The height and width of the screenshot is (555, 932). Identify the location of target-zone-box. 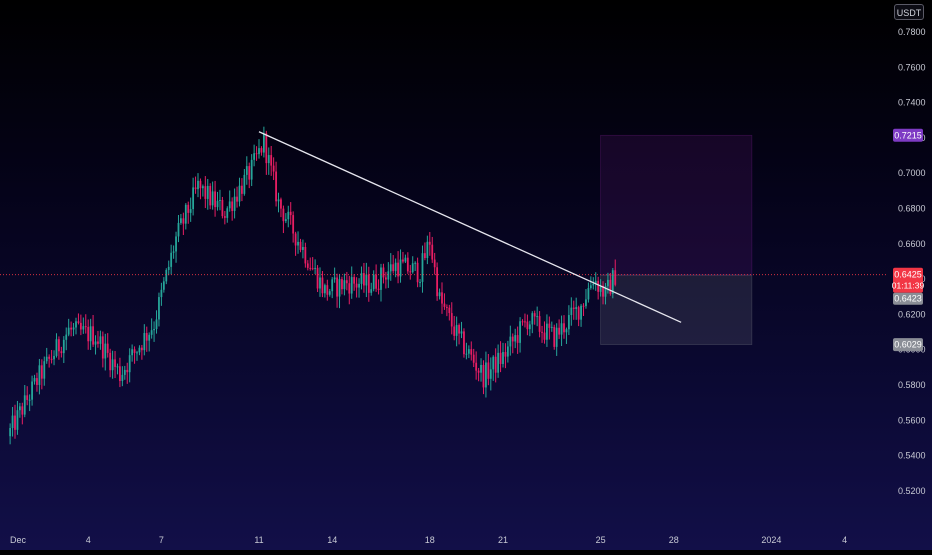
(676, 205).